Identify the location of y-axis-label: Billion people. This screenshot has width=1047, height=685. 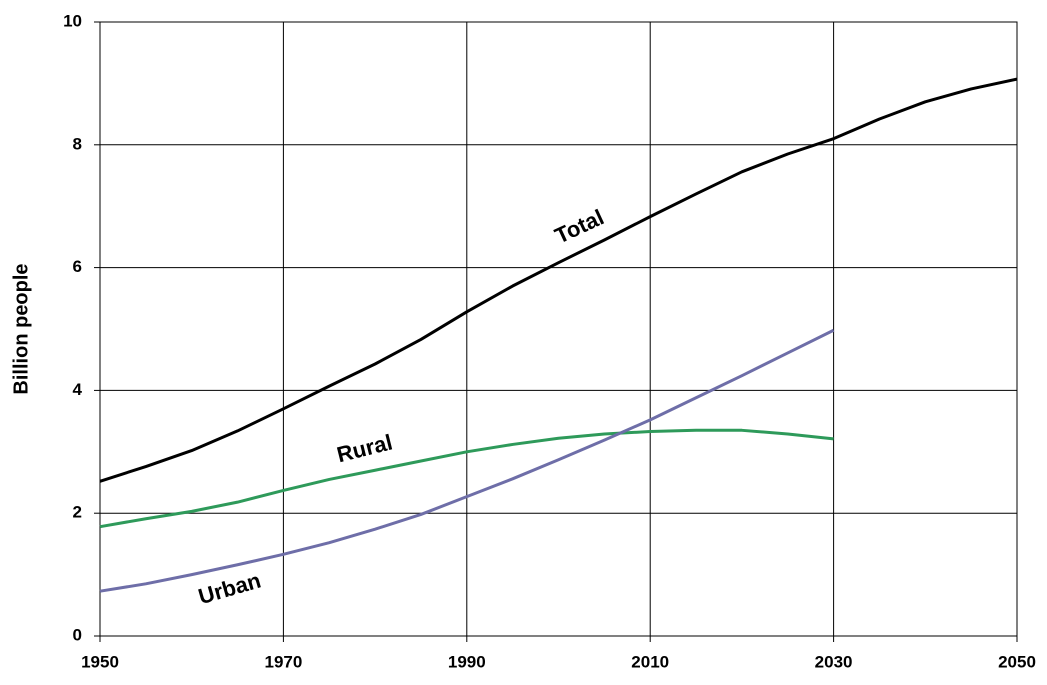
(21, 328).